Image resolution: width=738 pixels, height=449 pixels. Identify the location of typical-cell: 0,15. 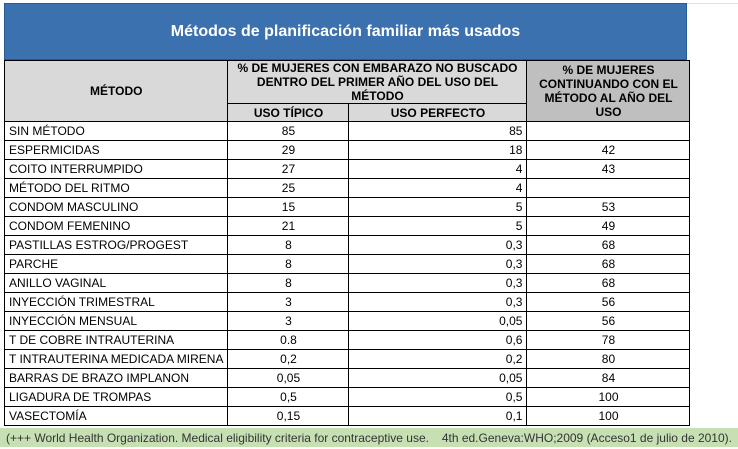
(288, 416).